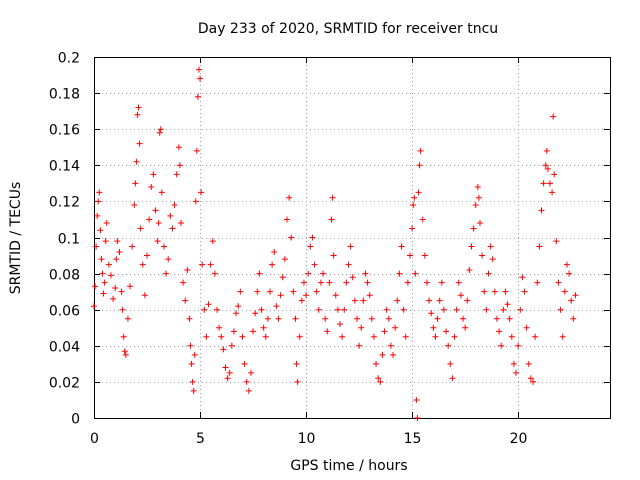  What do you see at coordinates (64, 167) in the screenshot?
I see `y-tick-label: 0.14` at bounding box center [64, 167].